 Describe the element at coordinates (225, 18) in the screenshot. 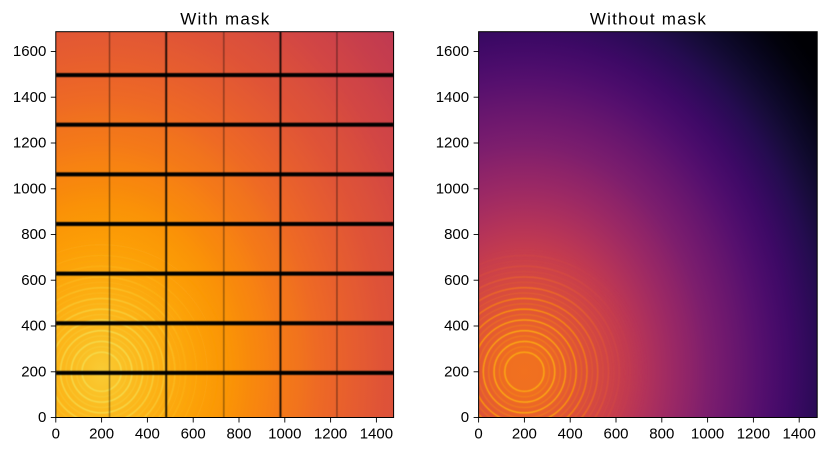

I see `svg-text: With mask` at that location.